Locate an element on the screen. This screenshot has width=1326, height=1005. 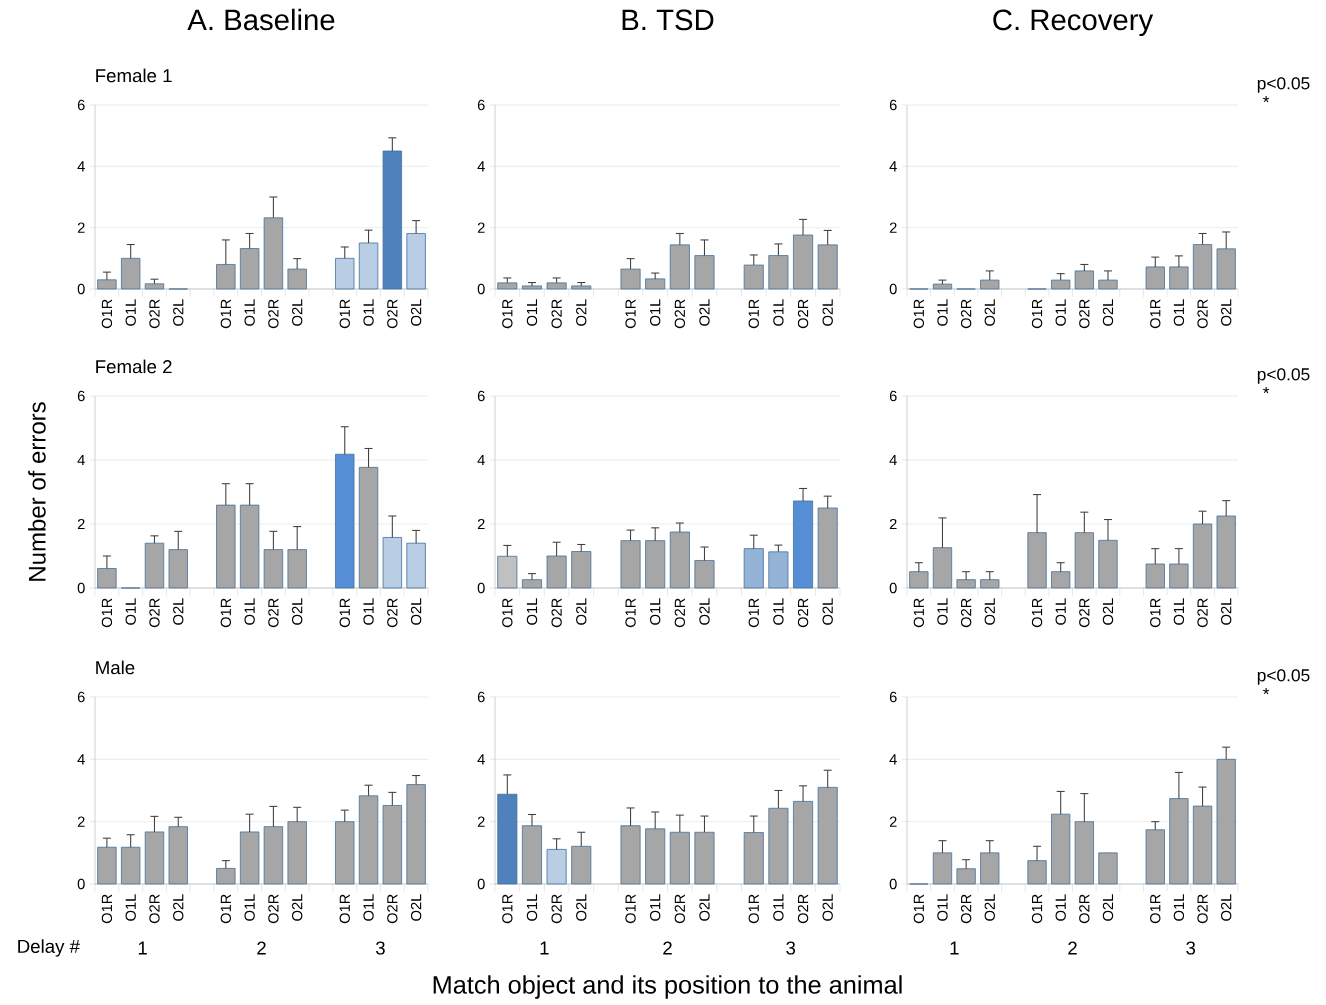
x-axis-title: Match object and its position to the animal is located at coordinates (667, 987).